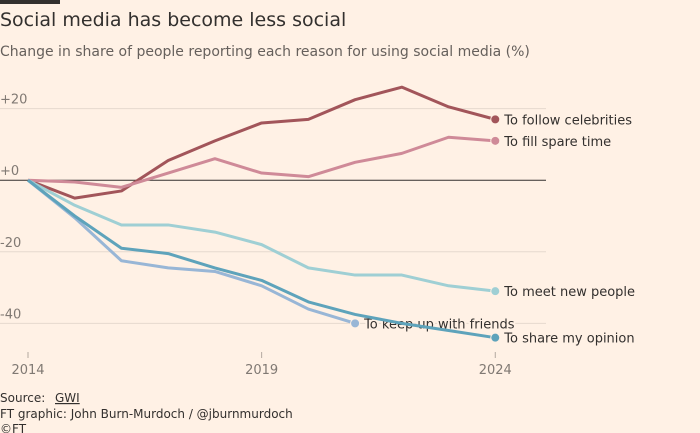 The image size is (700, 433). What do you see at coordinates (439, 324) in the screenshot?
I see `series-label: To keep up with friends` at bounding box center [439, 324].